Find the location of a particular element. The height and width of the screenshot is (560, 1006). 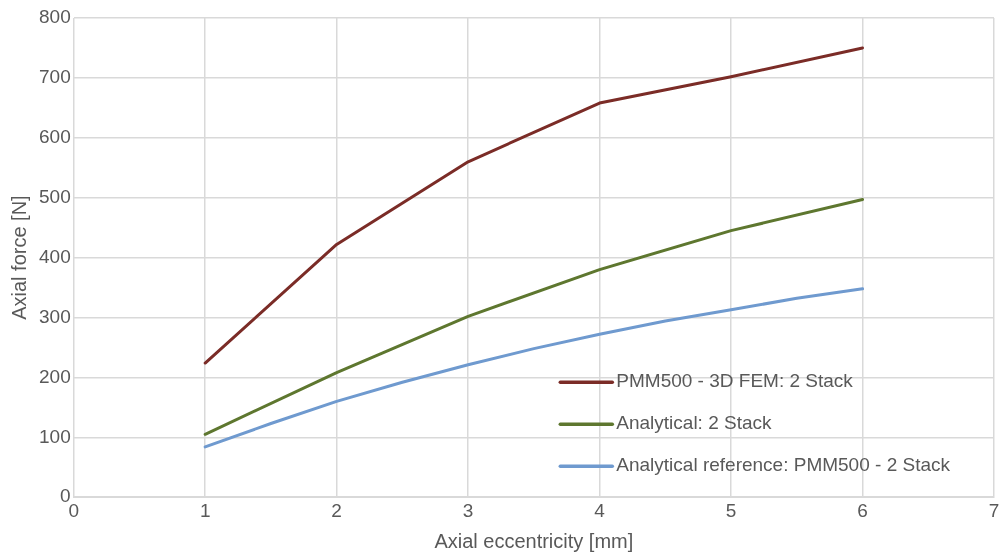

x-axis-title: Axial eccentricity [mm] is located at coordinates (534, 540).